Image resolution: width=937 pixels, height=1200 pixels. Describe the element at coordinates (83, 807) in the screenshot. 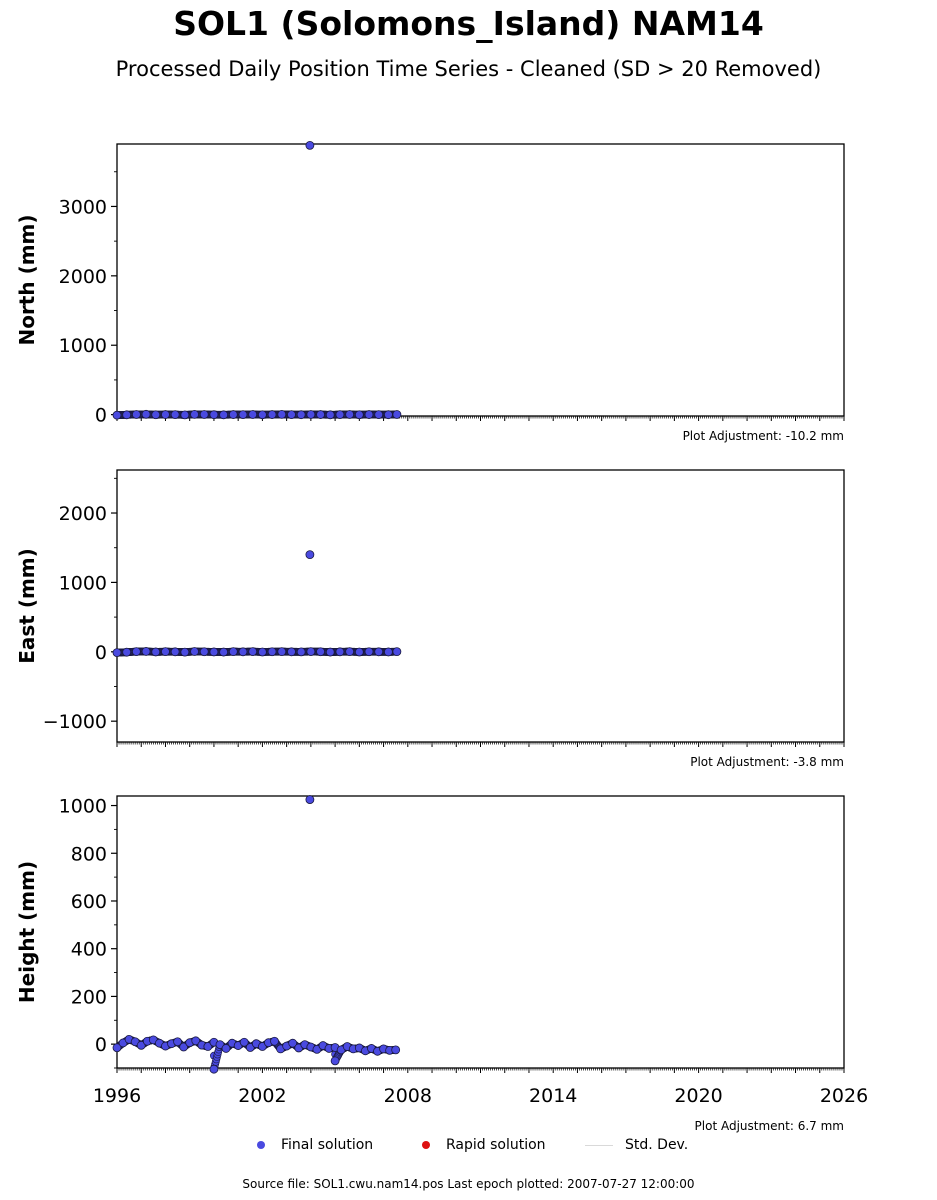

I see `height-ytick-label: 1000` at that location.